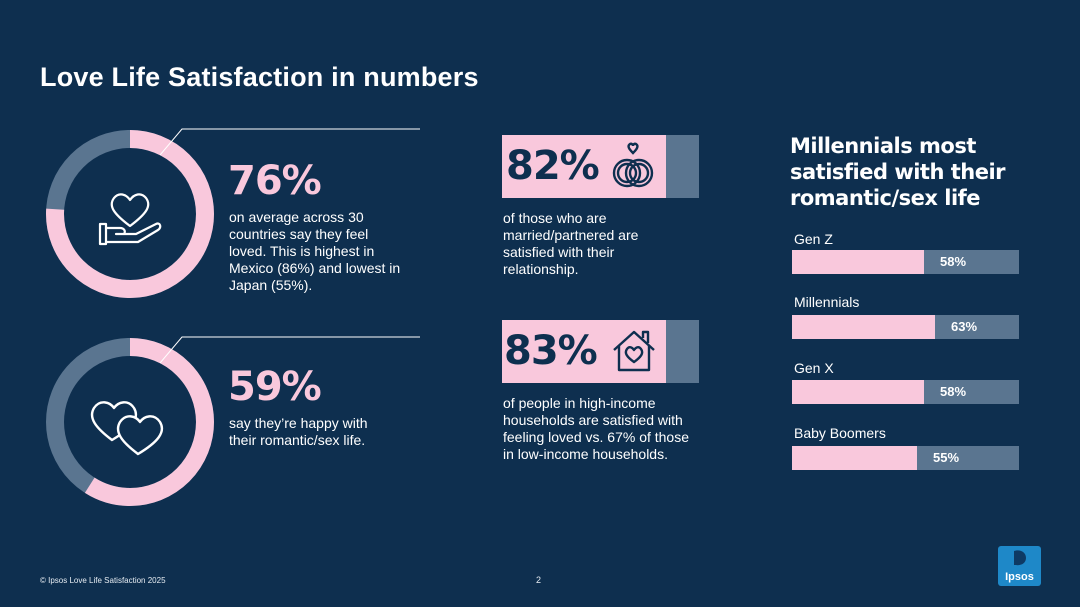 The image size is (1080, 607). I want to click on logo-text: Ipsos, so click(1019, 577).